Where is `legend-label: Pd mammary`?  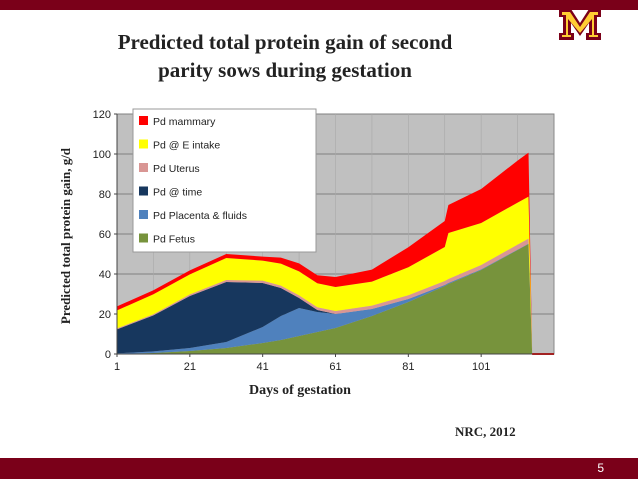
legend-label: Pd mammary is located at coordinates (184, 122).